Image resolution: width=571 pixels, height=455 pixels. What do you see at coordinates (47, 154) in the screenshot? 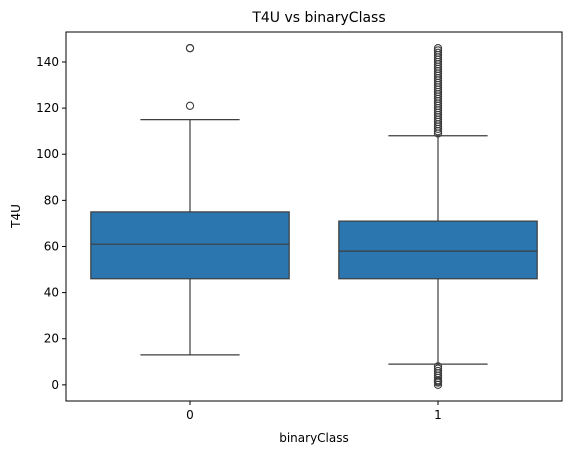
I see `y-tick-label: 100` at bounding box center [47, 154].